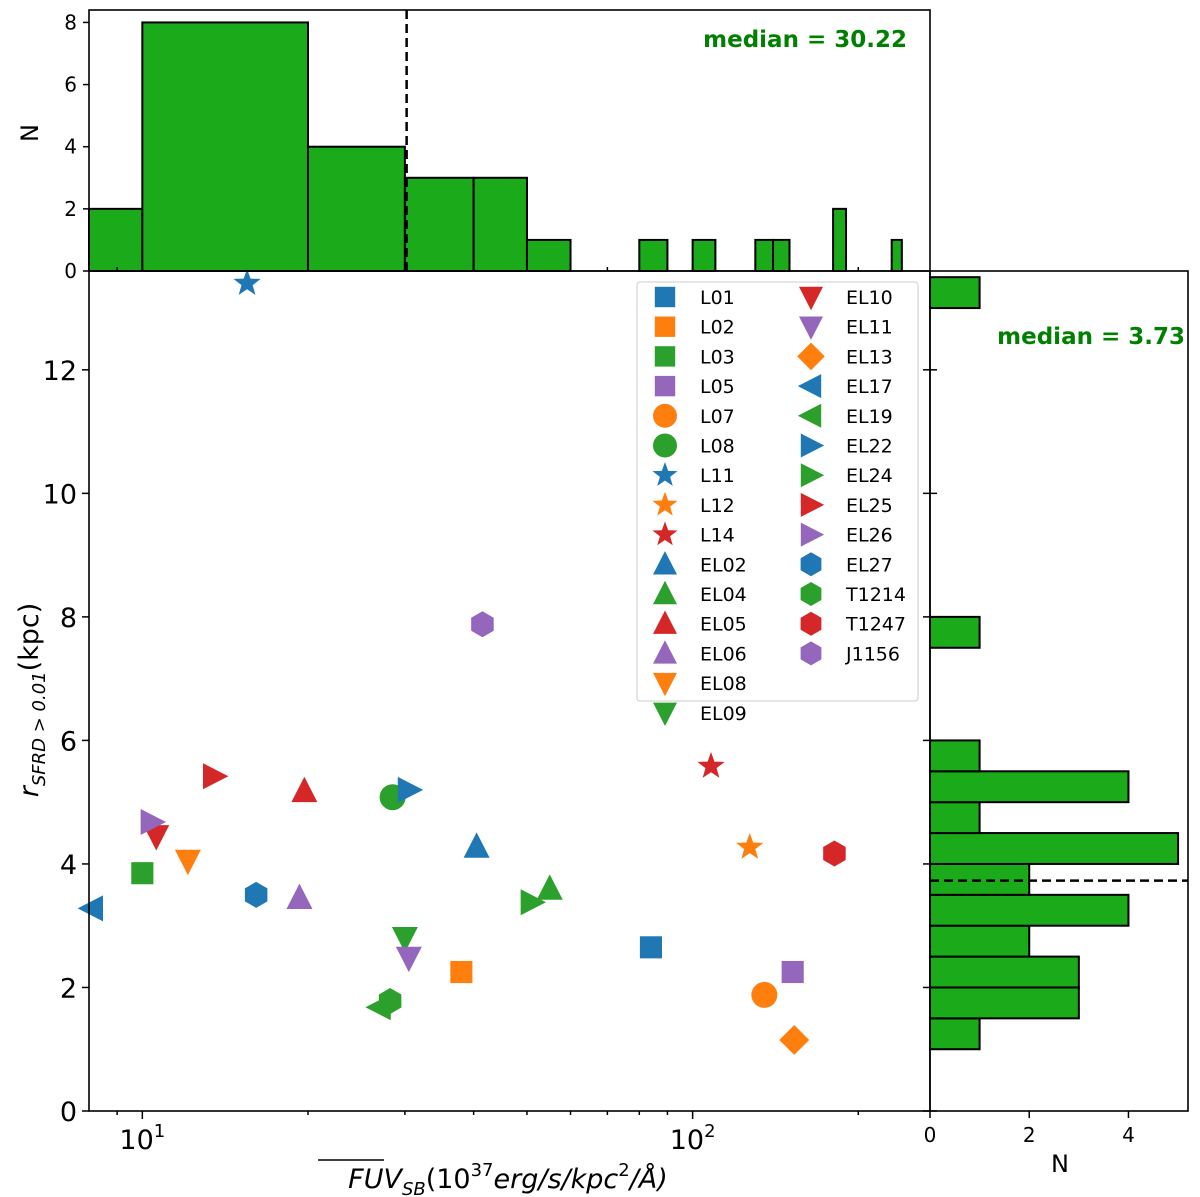 Image resolution: width=1200 pixels, height=1197 pixels. I want to click on scatter-point-T1214, so click(390, 1001).